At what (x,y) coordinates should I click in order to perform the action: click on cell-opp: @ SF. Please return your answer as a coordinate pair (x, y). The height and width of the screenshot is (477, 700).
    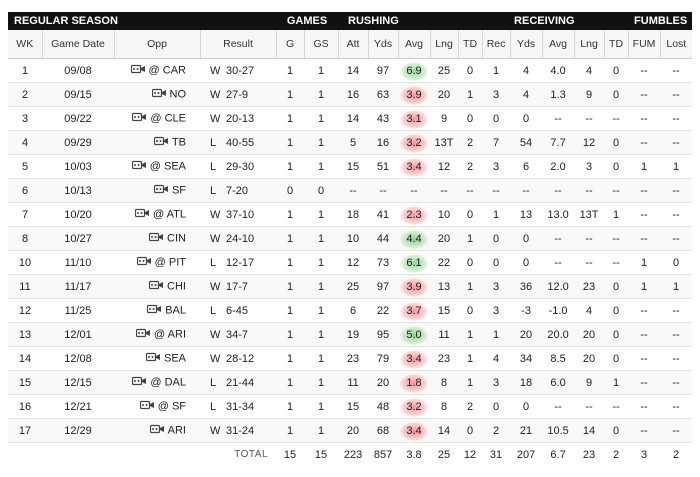
    Looking at the image, I should click on (157, 406).